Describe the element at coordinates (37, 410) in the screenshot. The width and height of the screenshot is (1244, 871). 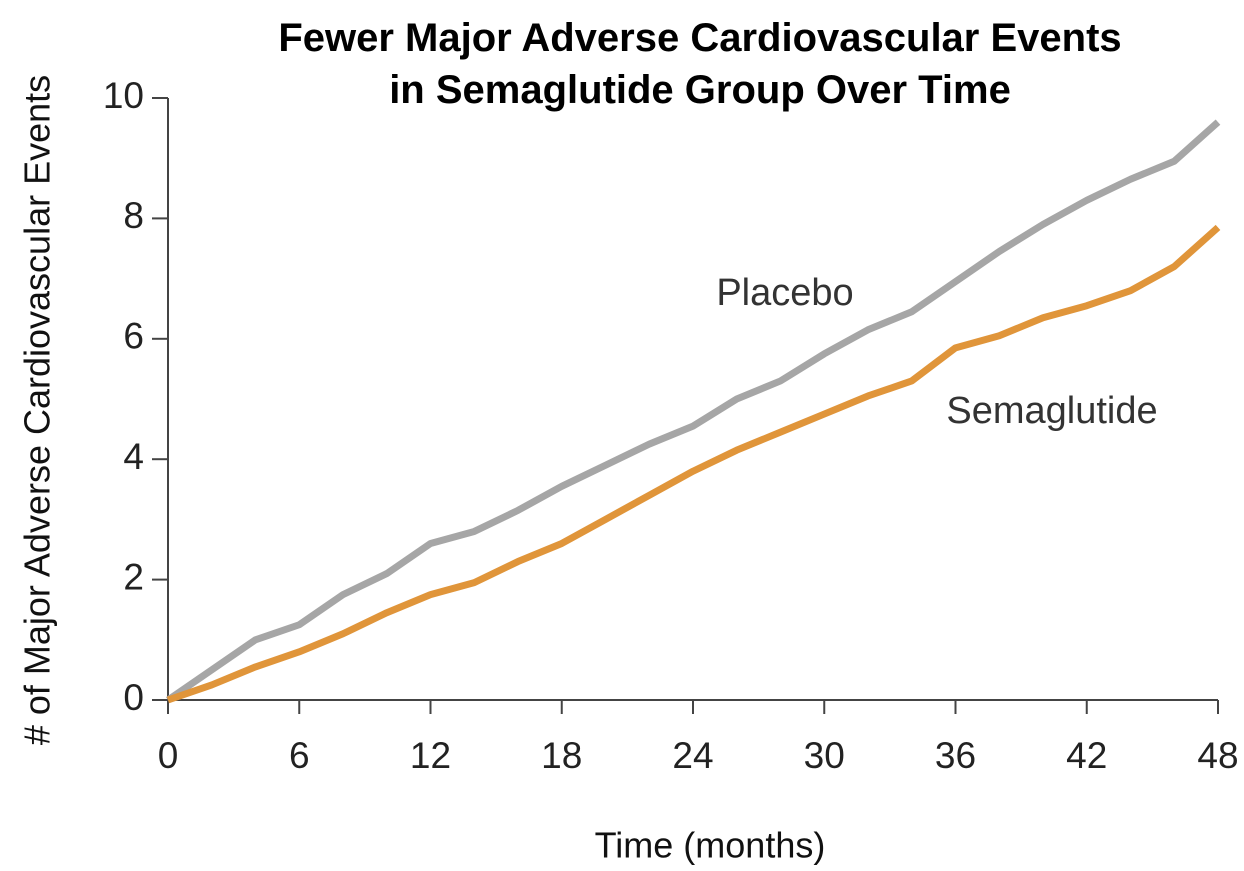
I see `y-axis-title: # of Major Adverse Cardiovascular Events` at that location.